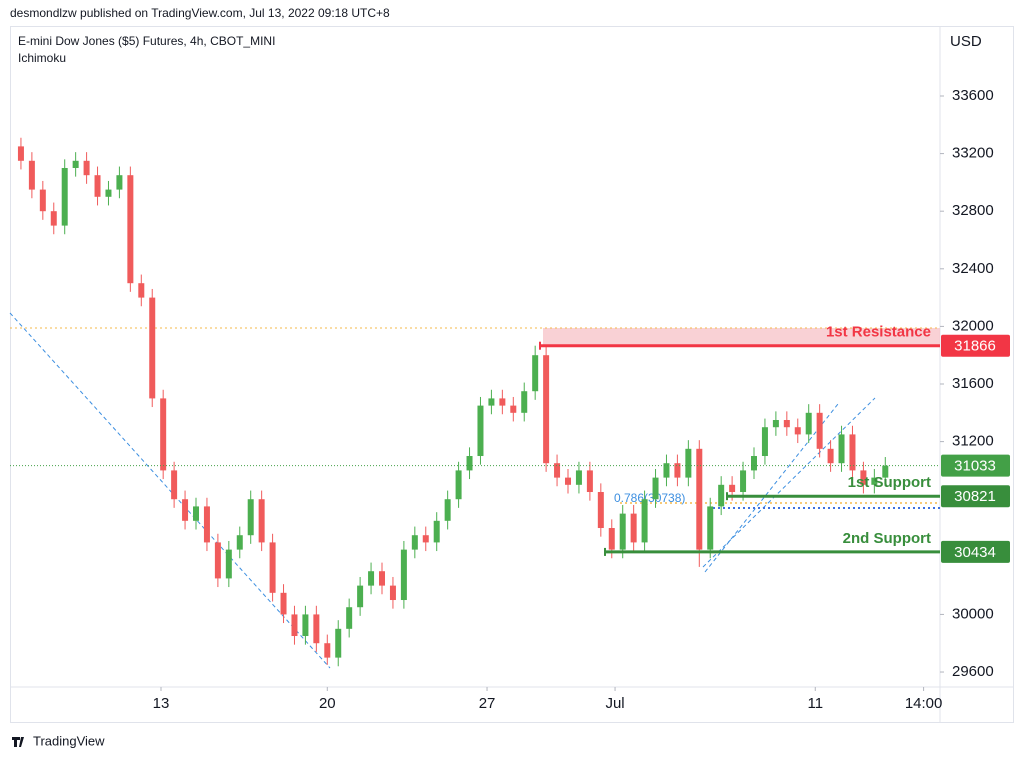  I want to click on y-tick-label: 29600, so click(973, 671).